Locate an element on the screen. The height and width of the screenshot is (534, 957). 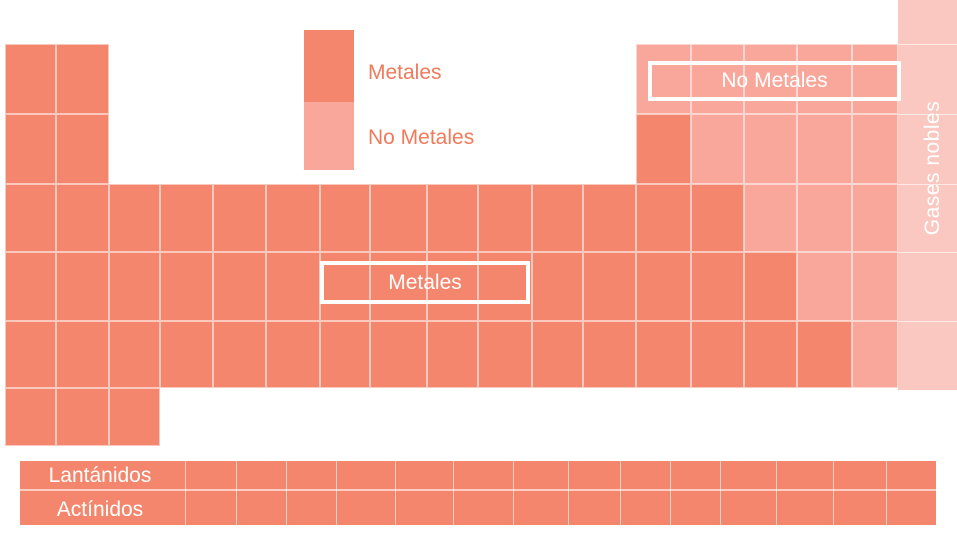
noble-gases-column is located at coordinates (927, 195).